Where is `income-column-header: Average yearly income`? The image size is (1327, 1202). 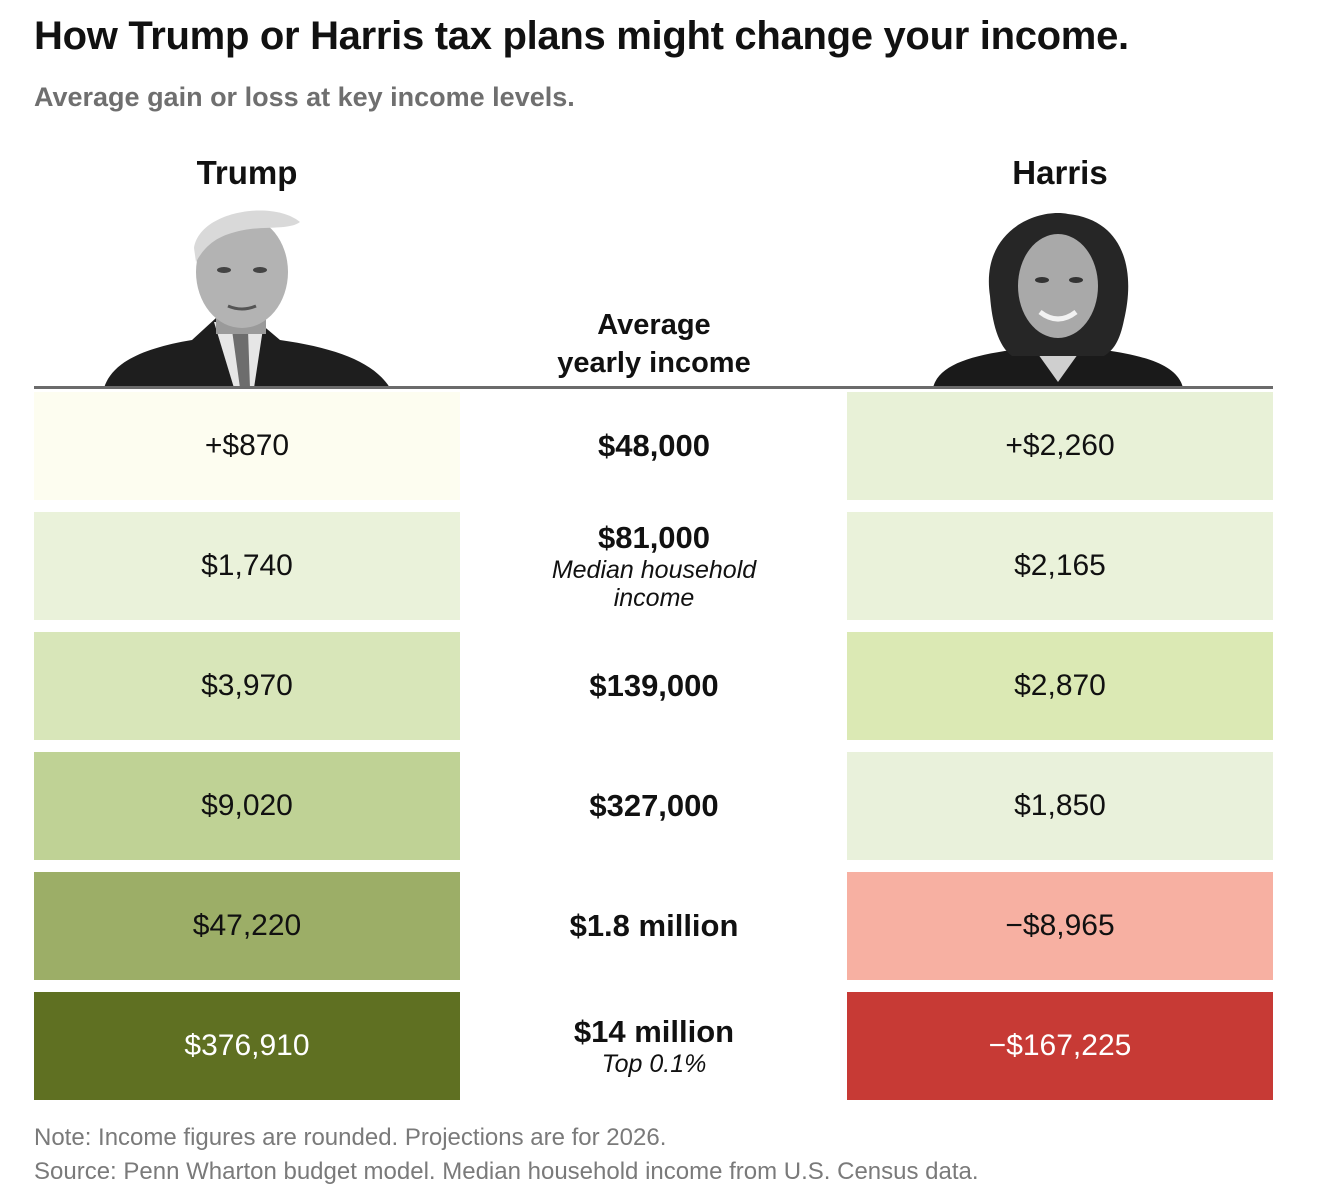 income-column-header: Average yearly income is located at coordinates (654, 344).